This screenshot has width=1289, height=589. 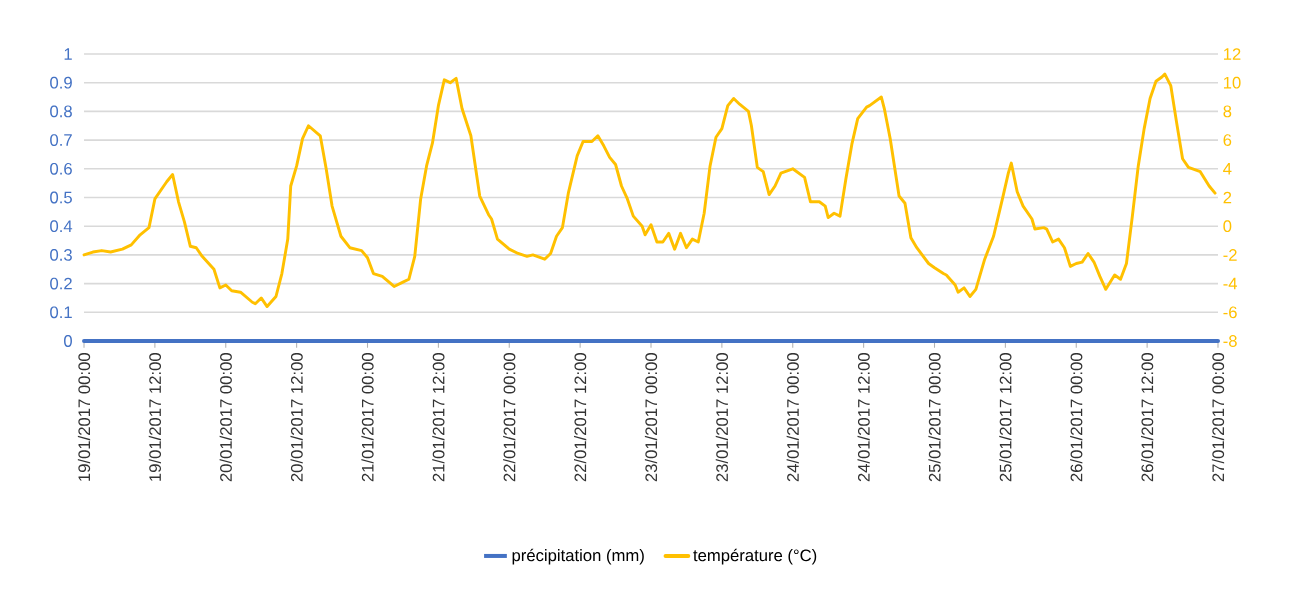 What do you see at coordinates (1230, 341) in the screenshot?
I see `y2-tick-label: -8` at bounding box center [1230, 341].